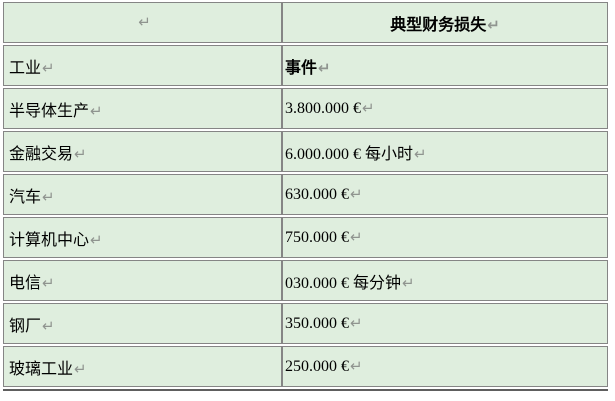 The height and width of the screenshot is (401, 615). Describe the element at coordinates (349, 154) in the screenshot. I see `loss-value: 6.000.000 € 每小时` at that location.